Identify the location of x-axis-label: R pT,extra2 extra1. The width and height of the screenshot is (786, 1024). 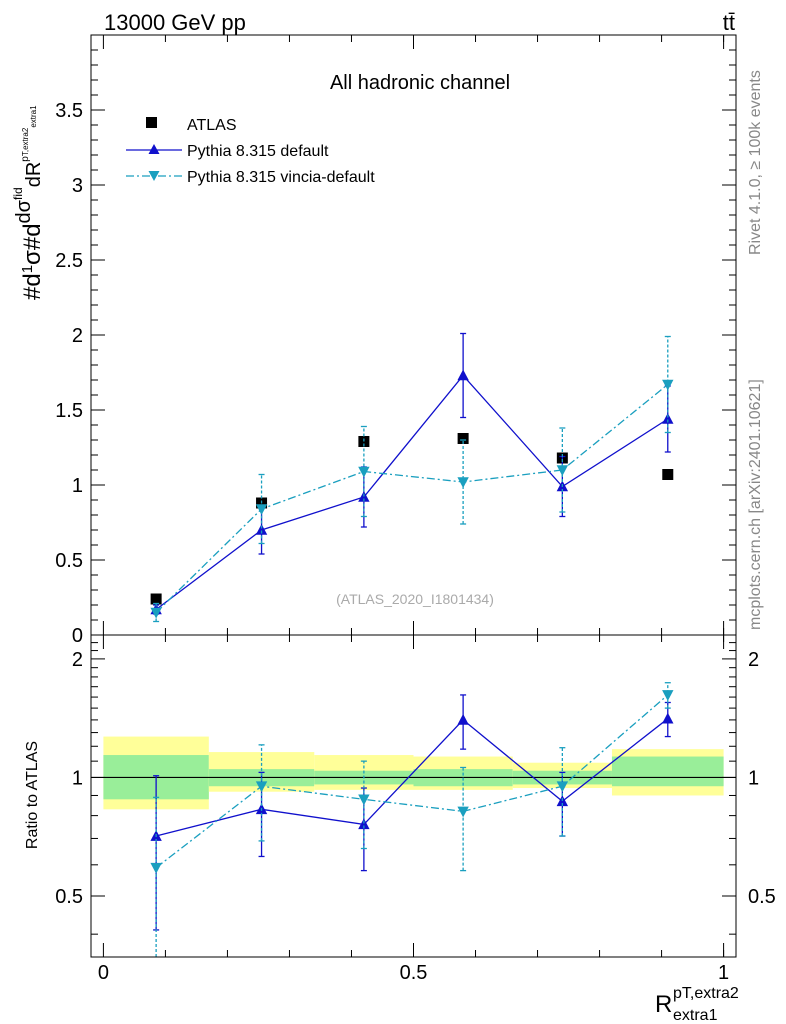
(697, 1004).